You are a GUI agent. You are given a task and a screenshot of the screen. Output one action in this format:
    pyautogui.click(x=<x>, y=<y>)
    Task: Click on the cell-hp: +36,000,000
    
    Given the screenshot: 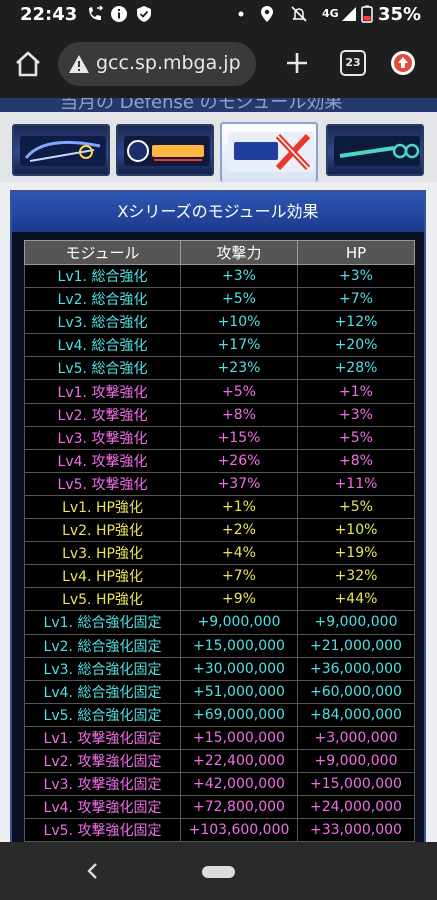 What is the action you would take?
    pyautogui.click(x=356, y=668)
    